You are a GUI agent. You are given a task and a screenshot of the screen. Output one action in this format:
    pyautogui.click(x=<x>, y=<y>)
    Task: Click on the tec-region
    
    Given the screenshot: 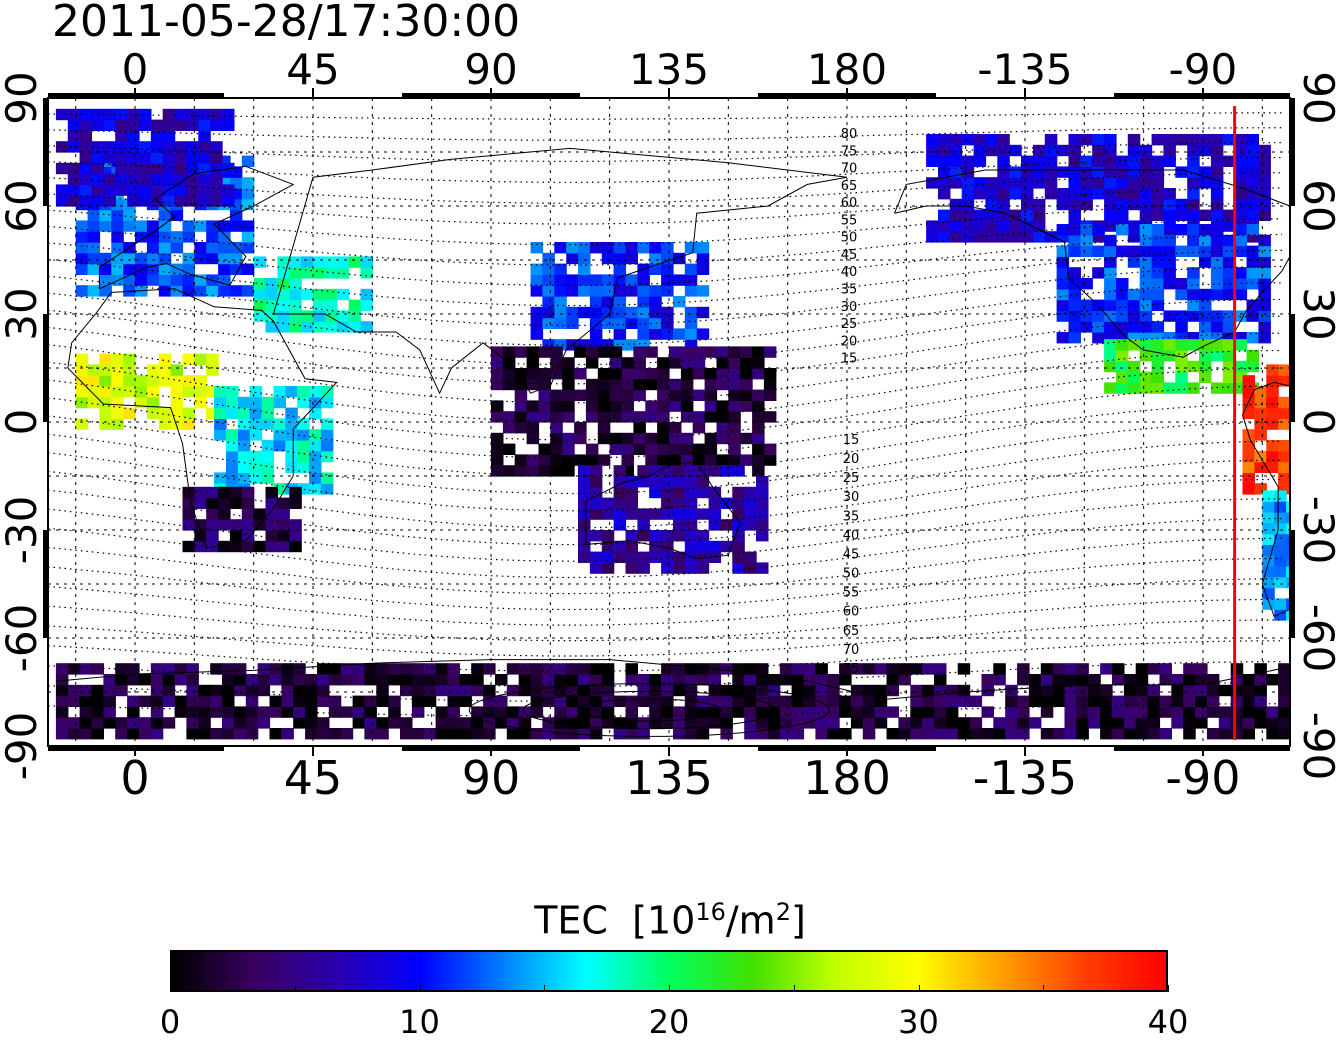 What is the action you would take?
    pyautogui.click(x=313, y=294)
    